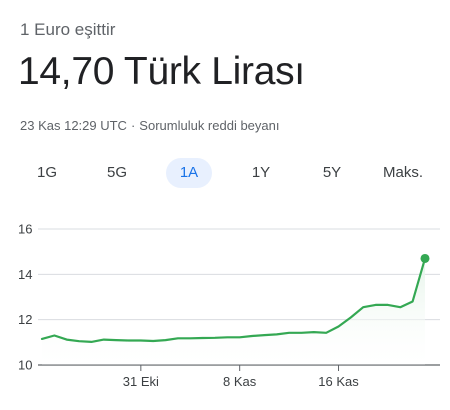 This screenshot has height=410, width=450. What do you see at coordinates (225, 173) in the screenshot?
I see `time-range-tabs: 1G 5G 1A 1Y 5Y Maks.` at bounding box center [225, 173].